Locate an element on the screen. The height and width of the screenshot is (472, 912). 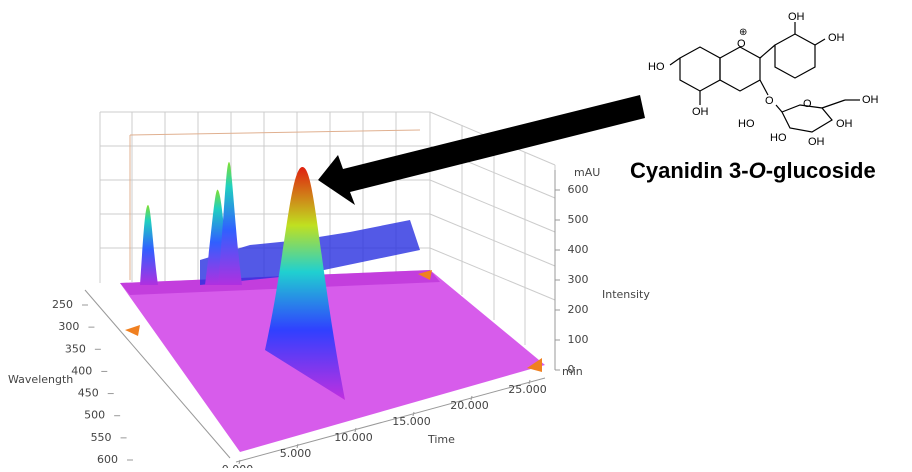
name-part: Cyanidin 3- is located at coordinates (689, 170).